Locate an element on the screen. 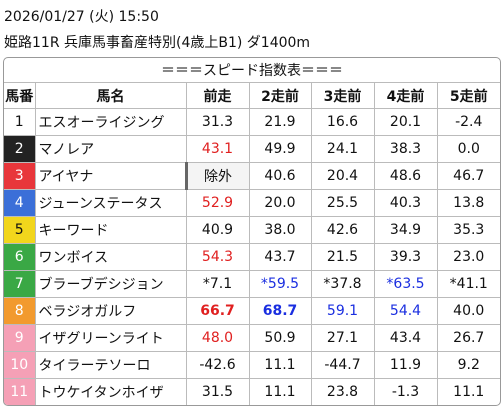  horse-row: 2 マノレア 43.1 49.9 24.1 38.3 0.0 is located at coordinates (252, 149).